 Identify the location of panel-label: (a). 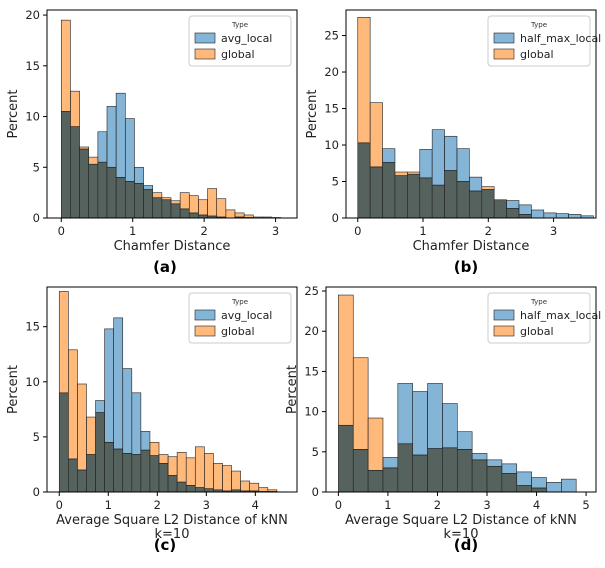
(165, 267).